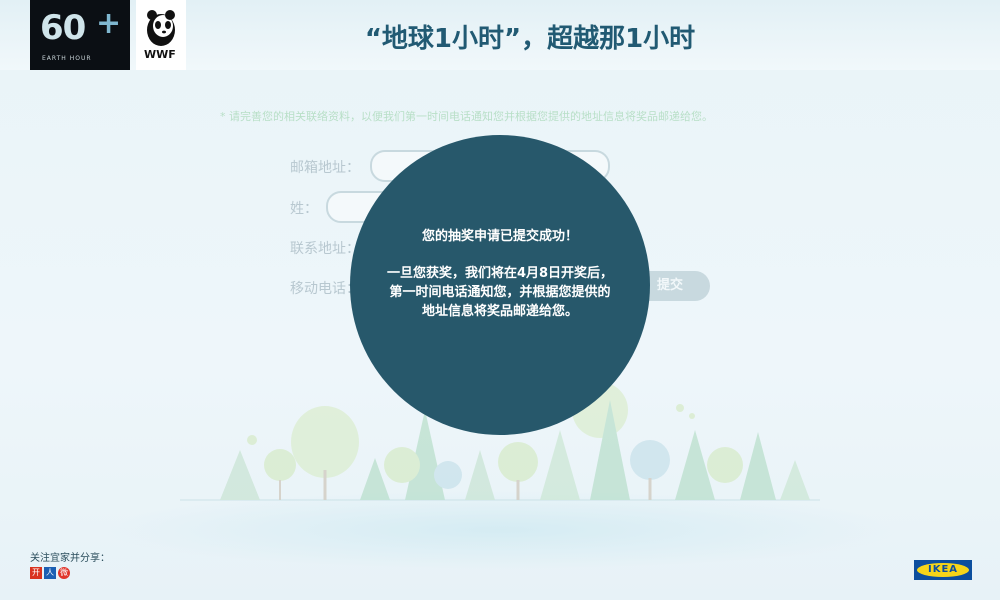 This screenshot has height=600, width=1000. I want to click on earth-hour-logo: 60 + EARTH HOUR, so click(80, 35).